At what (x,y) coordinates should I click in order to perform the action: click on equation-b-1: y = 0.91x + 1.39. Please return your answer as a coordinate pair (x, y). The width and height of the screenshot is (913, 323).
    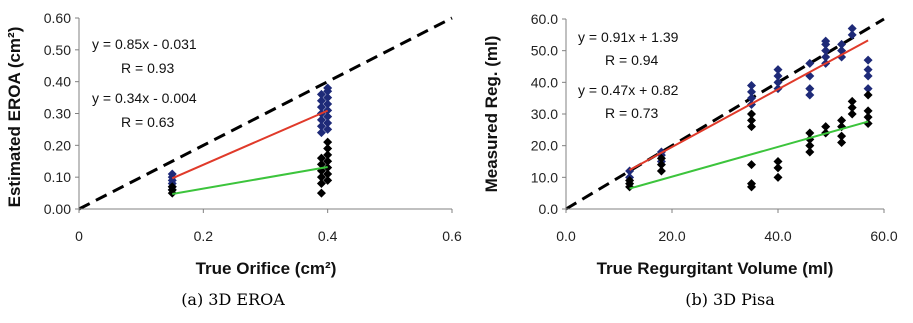
    Looking at the image, I should click on (628, 37).